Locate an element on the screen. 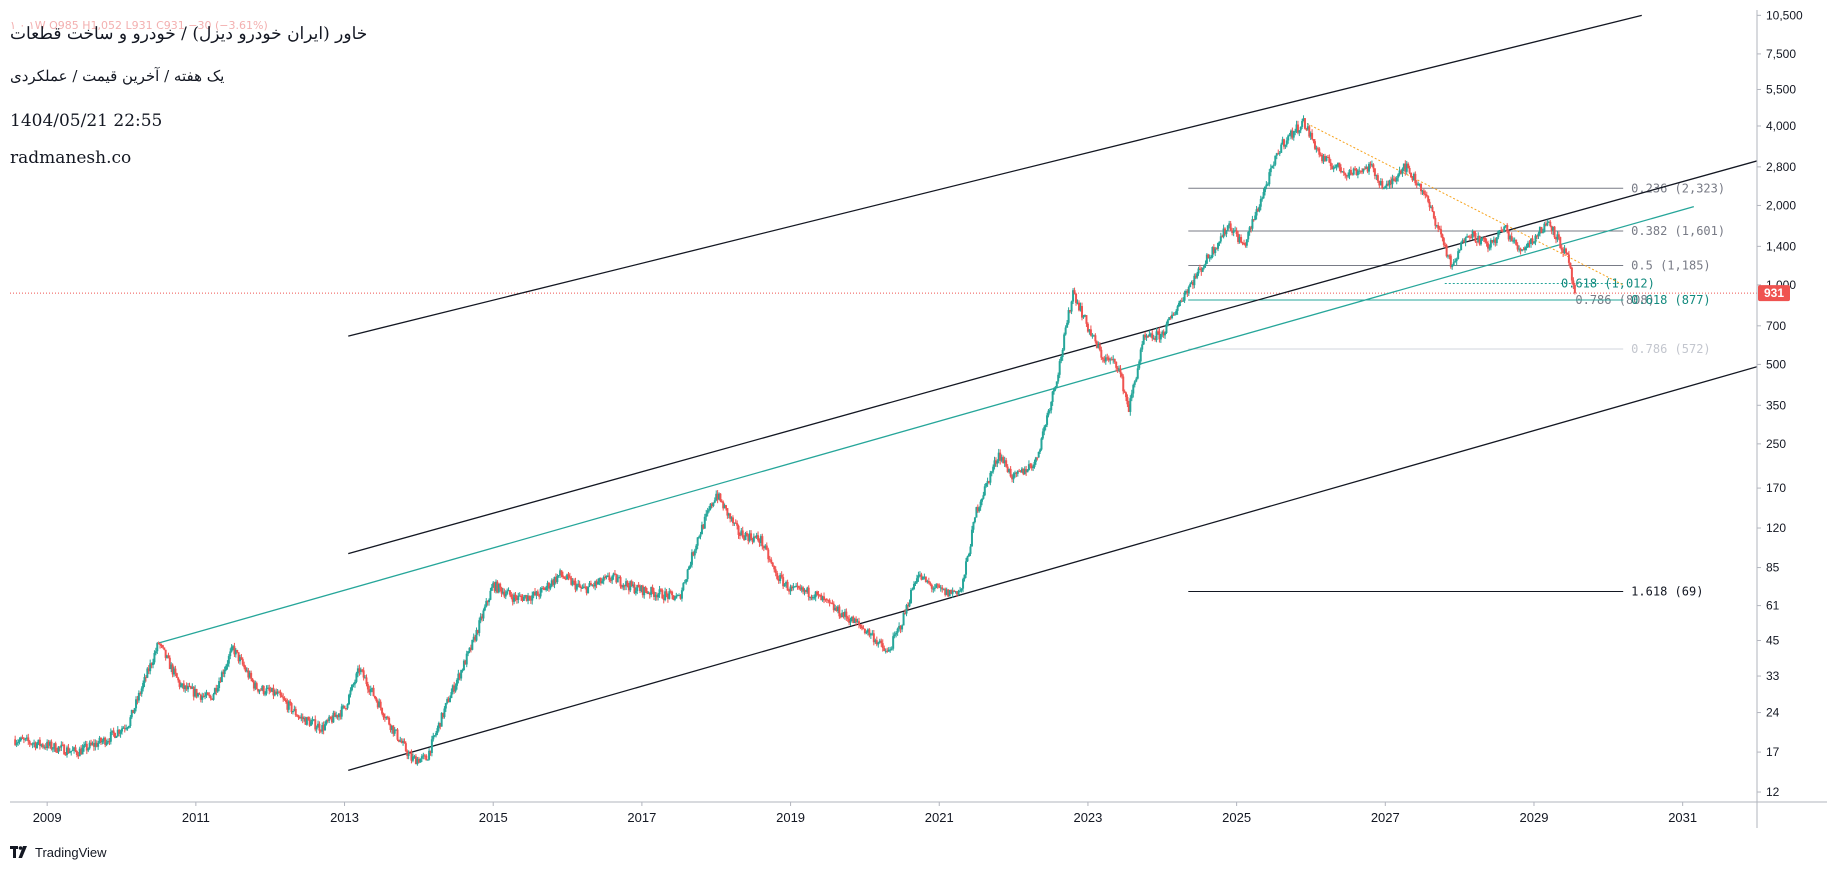 The height and width of the screenshot is (871, 1827). chart-subtitle: یک هفته / آخرین قیمت / عملکردی is located at coordinates (117, 76).